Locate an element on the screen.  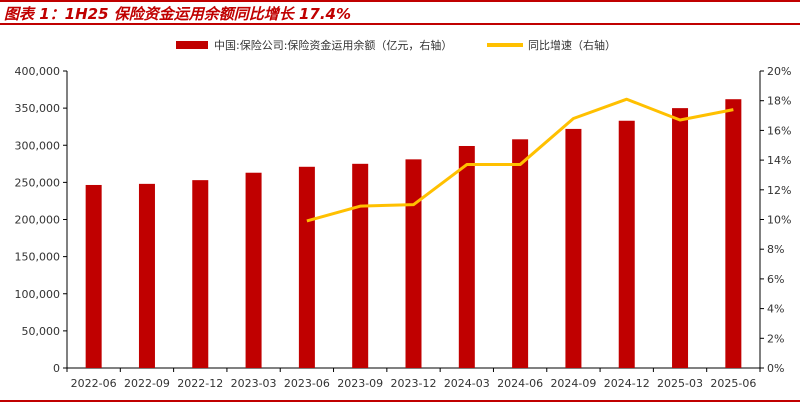
bottom-rule is located at coordinates (400, 401).